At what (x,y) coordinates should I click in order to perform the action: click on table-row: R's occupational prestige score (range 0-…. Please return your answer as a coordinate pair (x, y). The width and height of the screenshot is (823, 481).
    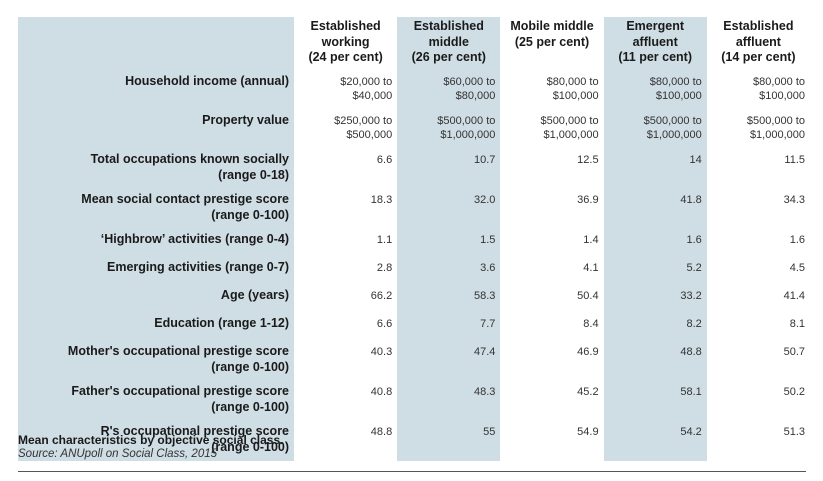
    Looking at the image, I should click on (414, 441).